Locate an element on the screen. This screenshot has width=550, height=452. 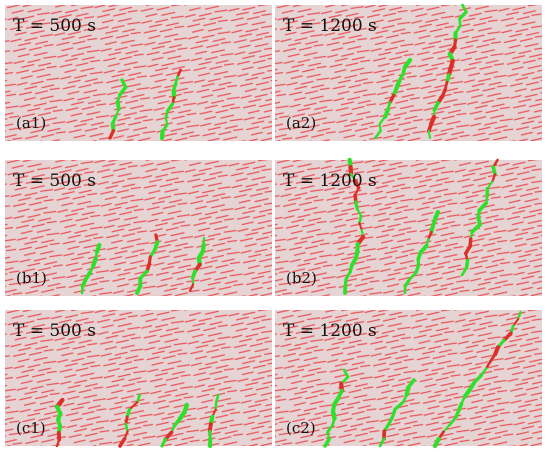
panel-label: (c1) is located at coordinates (31, 428).